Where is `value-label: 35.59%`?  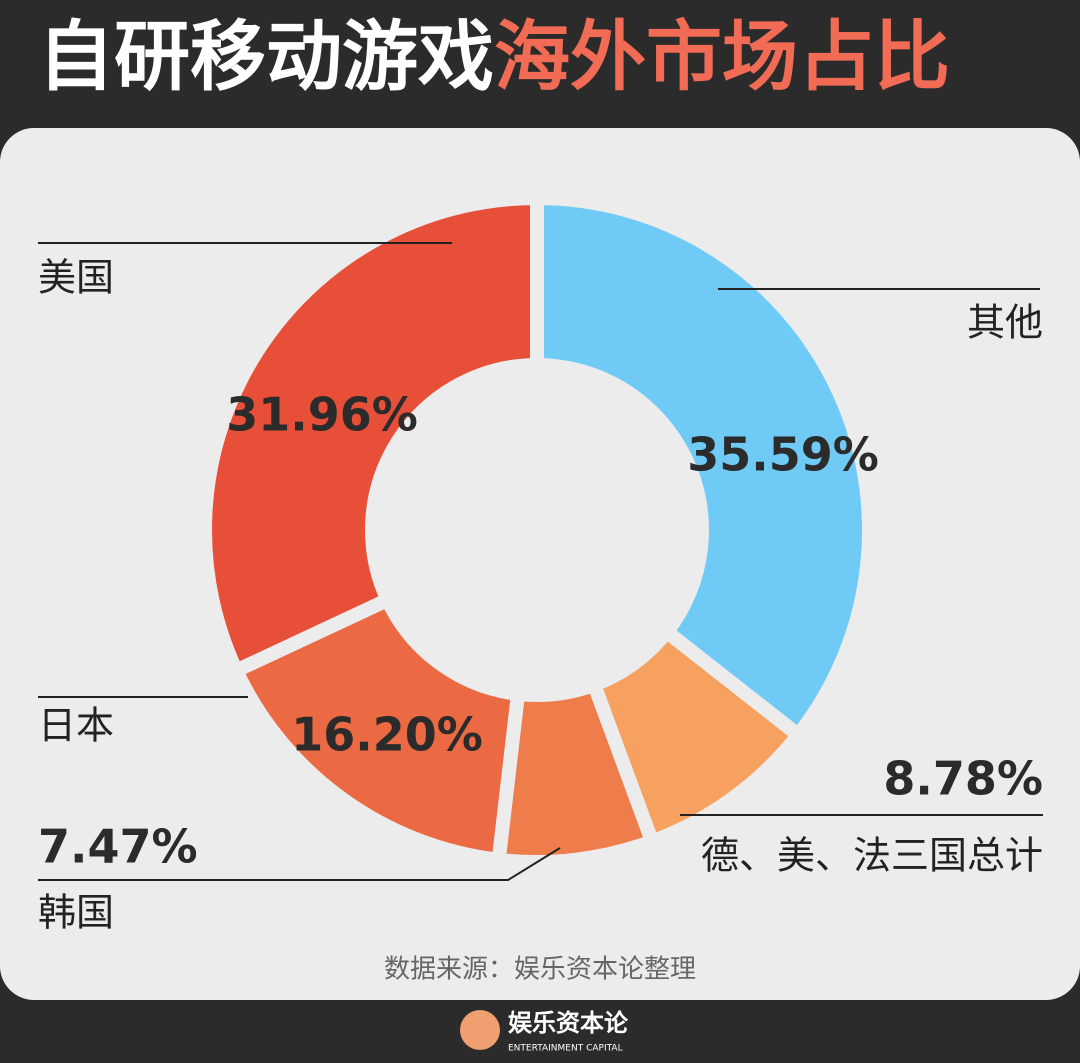 value-label: 35.59% is located at coordinates (783, 455).